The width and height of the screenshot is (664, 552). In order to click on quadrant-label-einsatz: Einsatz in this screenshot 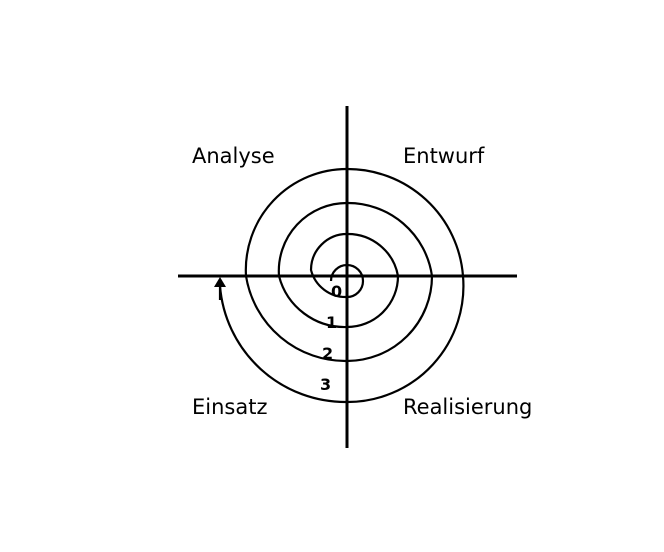, I will do `click(229, 407)`.